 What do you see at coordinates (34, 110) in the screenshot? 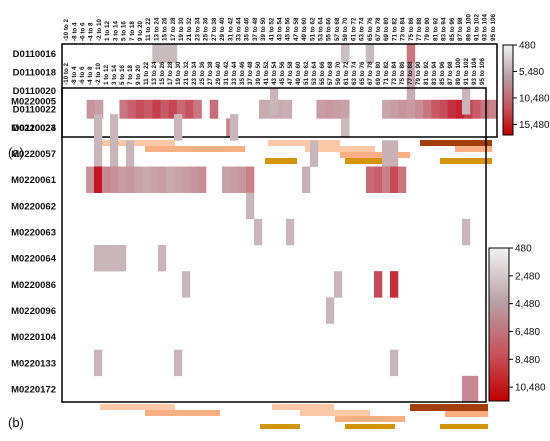
I see `row-label: D0110022` at bounding box center [34, 110].